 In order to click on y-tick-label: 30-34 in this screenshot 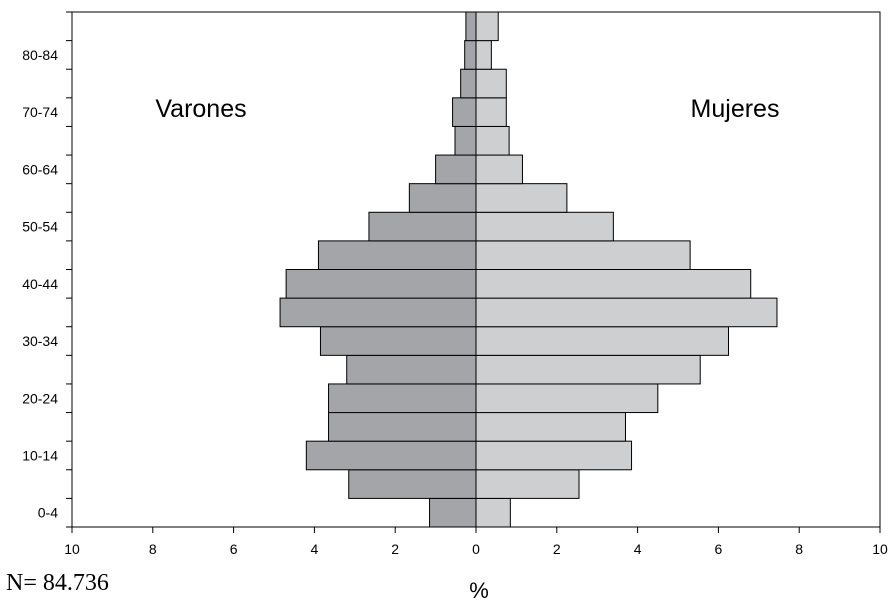, I will do `click(40, 341)`.